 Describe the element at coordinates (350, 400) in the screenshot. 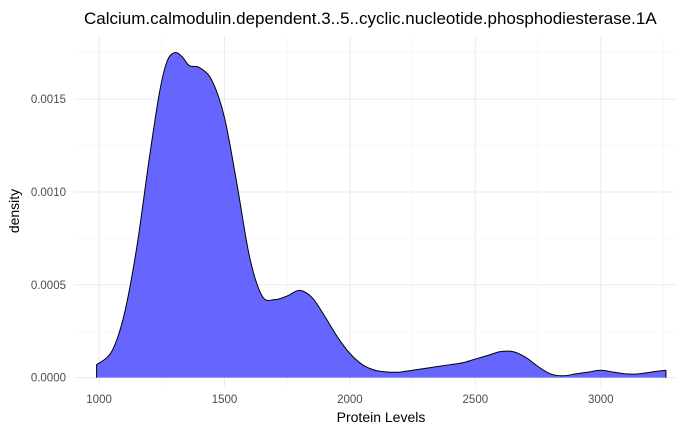

I see `x-tick-label: 2000` at that location.